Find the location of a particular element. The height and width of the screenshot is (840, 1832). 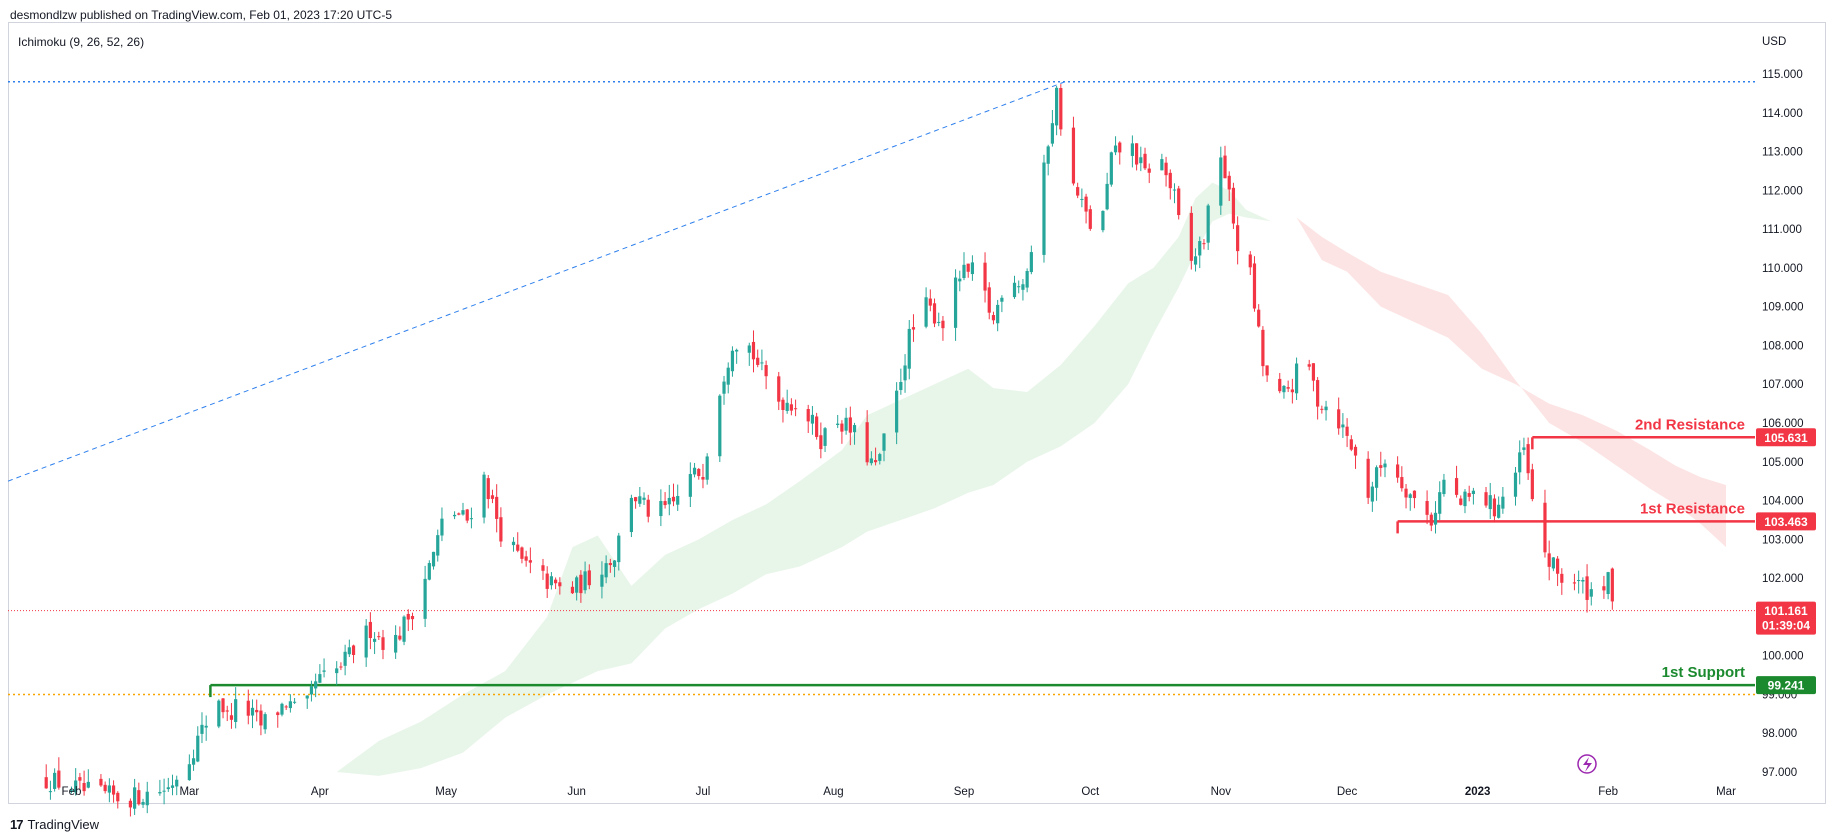

date-tick-label: Nov is located at coordinates (1221, 792).